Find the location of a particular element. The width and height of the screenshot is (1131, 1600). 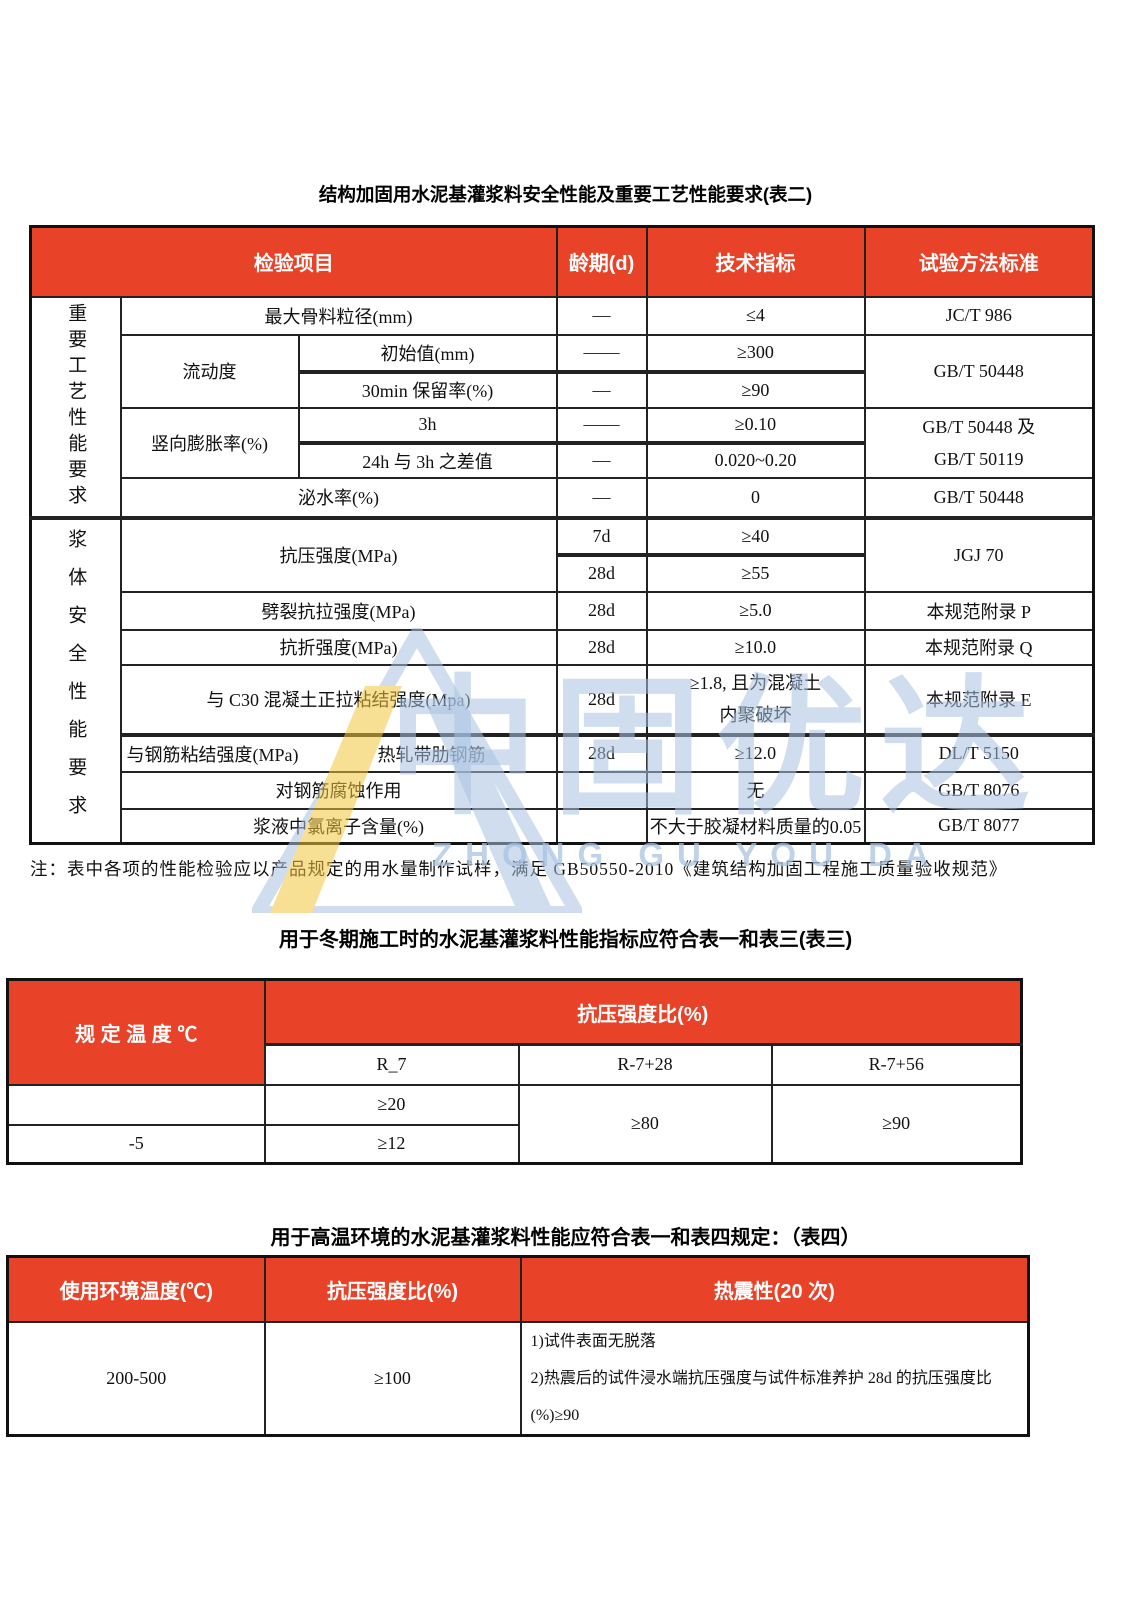

item-left: 与钢筋粘结强度(MPa) is located at coordinates (212, 754).